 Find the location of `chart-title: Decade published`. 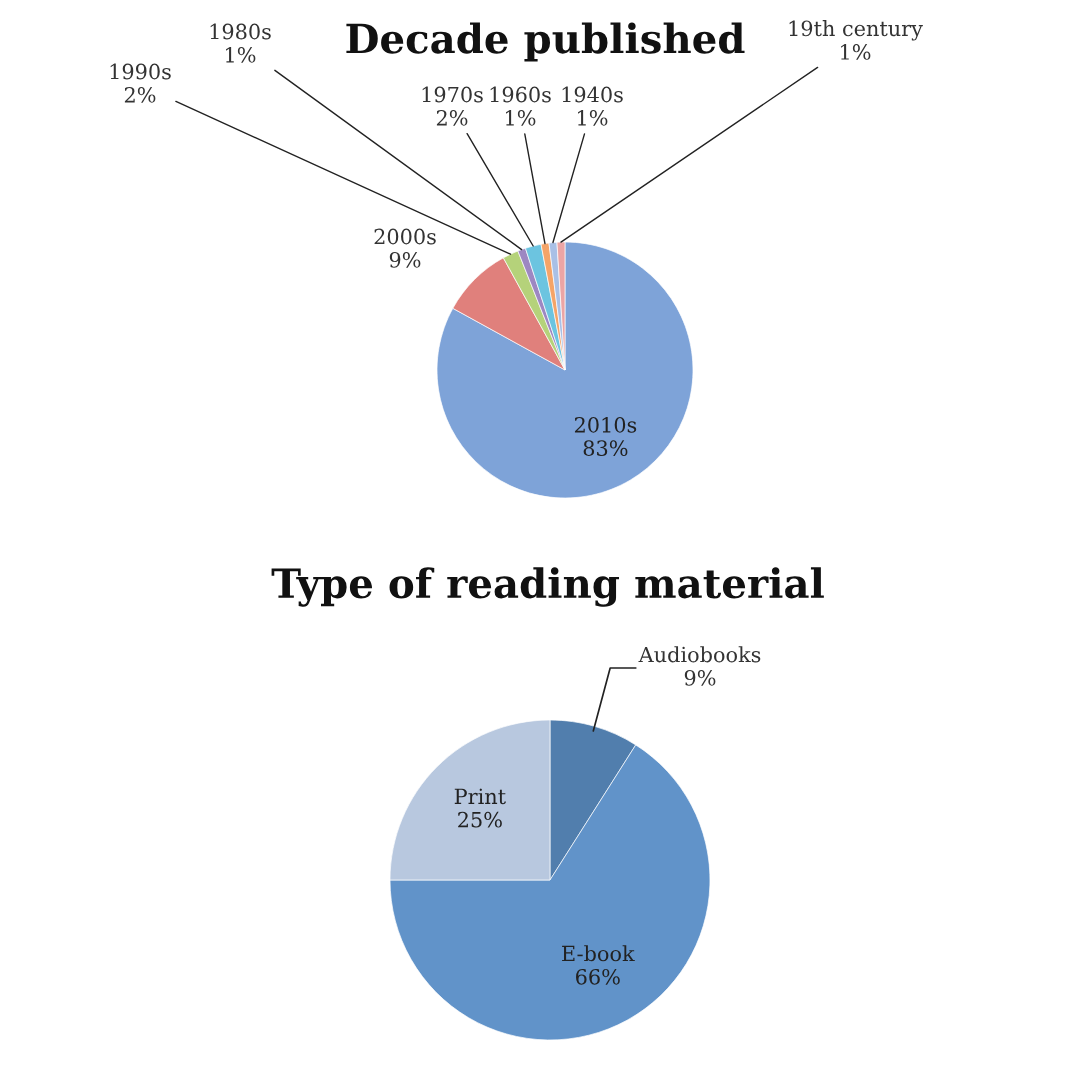

chart-title: Decade published is located at coordinates (545, 42).